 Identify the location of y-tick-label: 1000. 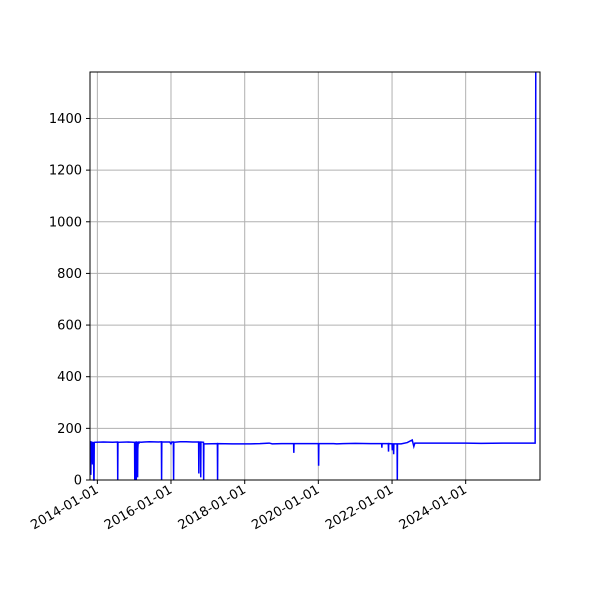
(65, 222).